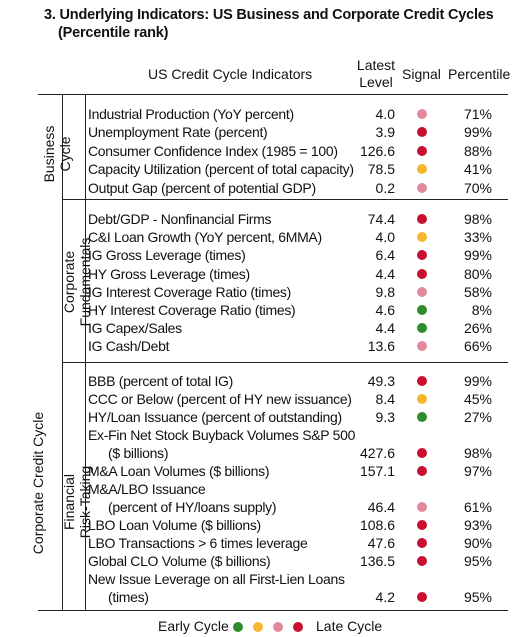  What do you see at coordinates (273, 94) in the screenshot?
I see `header-rule` at bounding box center [273, 94].